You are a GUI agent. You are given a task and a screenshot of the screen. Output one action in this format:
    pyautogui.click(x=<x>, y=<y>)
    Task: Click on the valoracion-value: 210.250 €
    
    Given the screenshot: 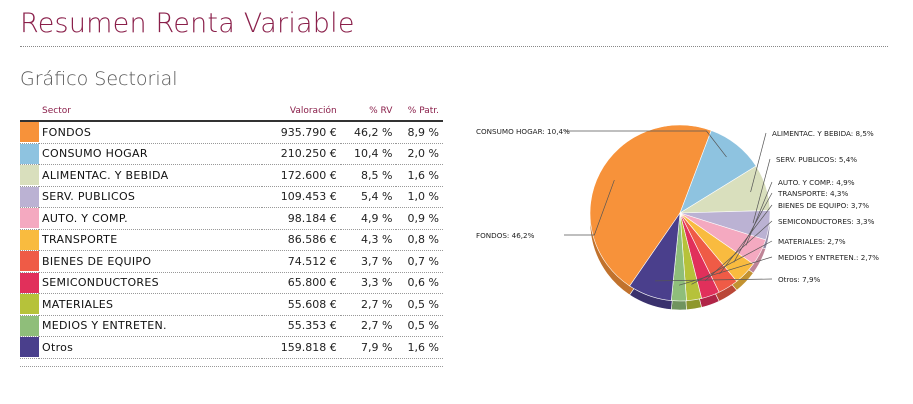 What is the action you would take?
    pyautogui.click(x=301, y=154)
    